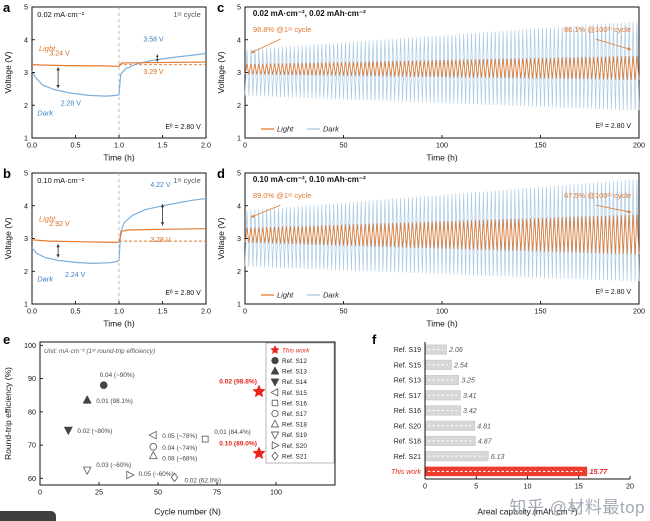 Image resolution: width=650 pixels, height=521 pixels. Describe the element at coordinates (597, 195) in the screenshot. I see `svg-text: 67.5% @100ᵗʰ cycle` at that location.